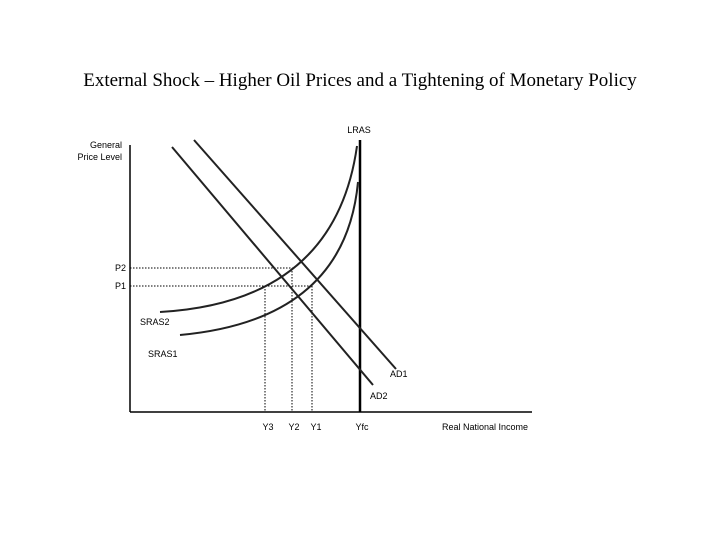 The image size is (720, 540). I want to click on ad2-label: AD2, so click(379, 396).